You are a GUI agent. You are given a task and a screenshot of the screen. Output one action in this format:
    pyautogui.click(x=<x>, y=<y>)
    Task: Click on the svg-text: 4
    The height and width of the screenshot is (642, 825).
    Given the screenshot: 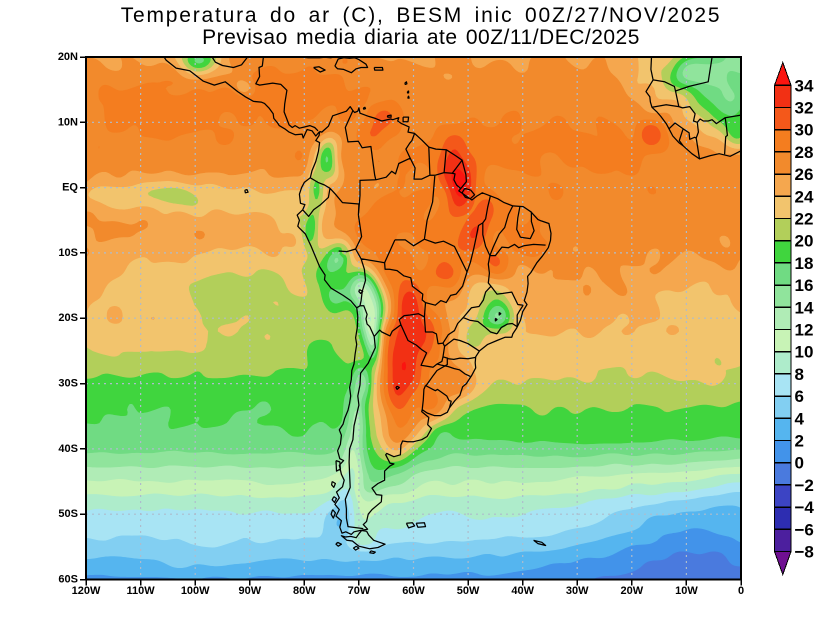 What is the action you would take?
    pyautogui.click(x=800, y=418)
    